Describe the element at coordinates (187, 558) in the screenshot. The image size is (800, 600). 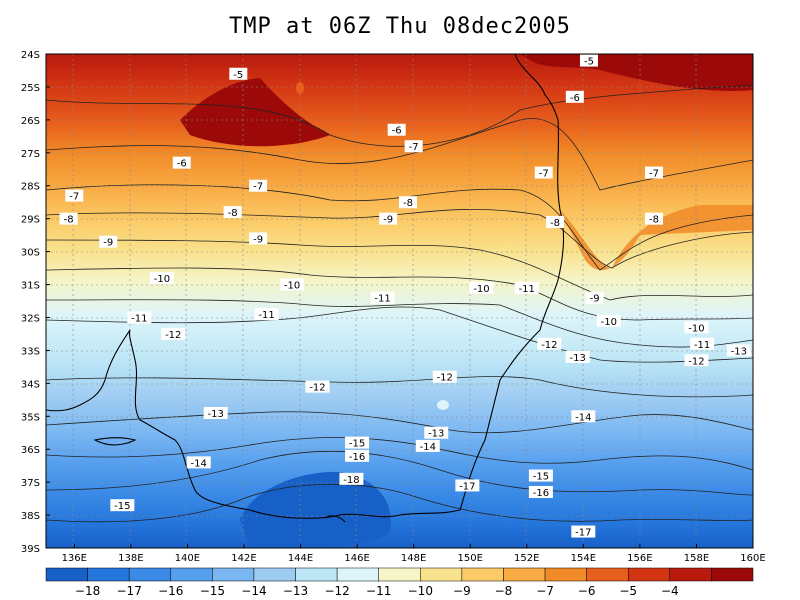
I see `lon-tick-label: 140E` at that location.